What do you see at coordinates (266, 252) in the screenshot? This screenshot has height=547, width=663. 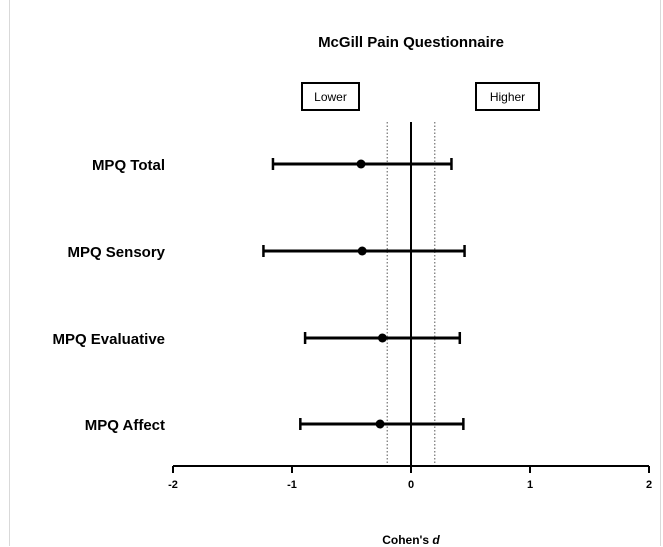 I see `forest-row-1: MPQ Sensory` at bounding box center [266, 252].